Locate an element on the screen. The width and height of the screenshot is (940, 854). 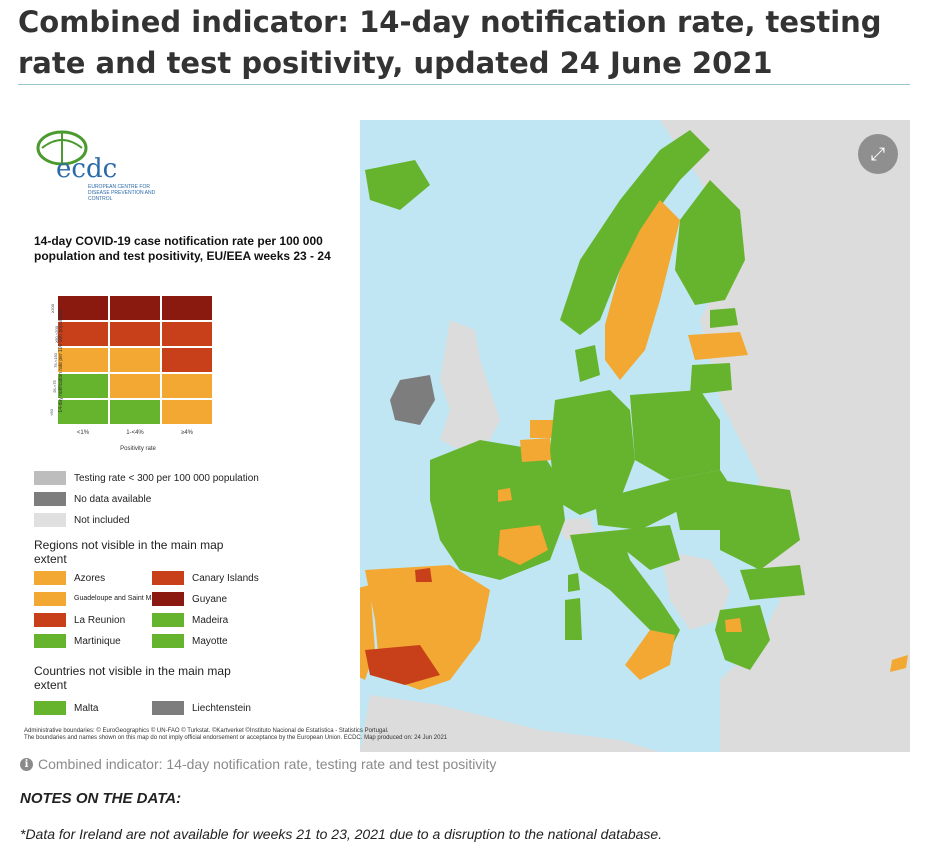
legend-label: Canary Islands is located at coordinates (225, 578).